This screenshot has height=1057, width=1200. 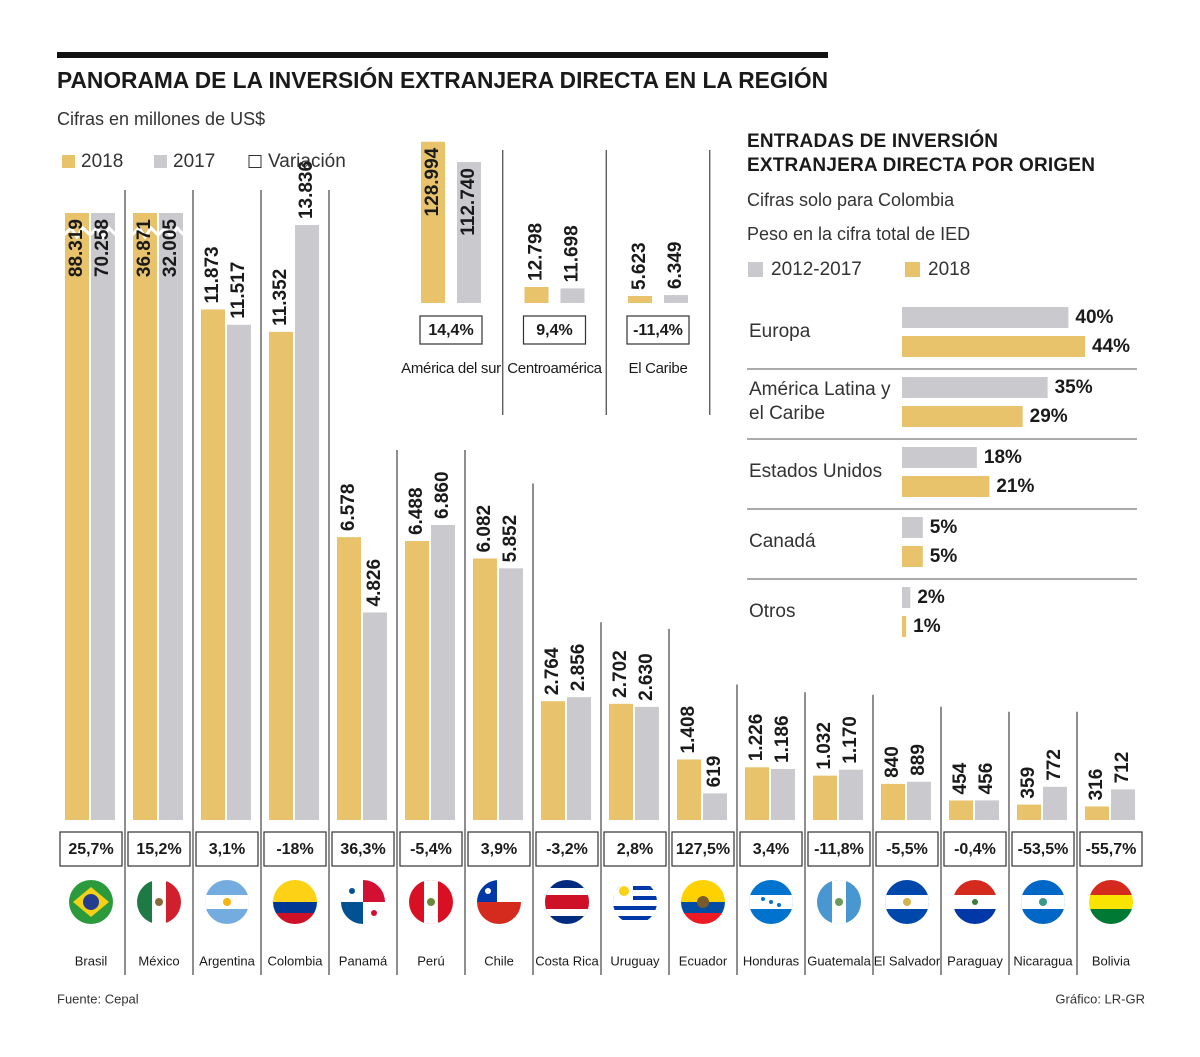 I want to click on value-label: 5.852, so click(x=510, y=539).